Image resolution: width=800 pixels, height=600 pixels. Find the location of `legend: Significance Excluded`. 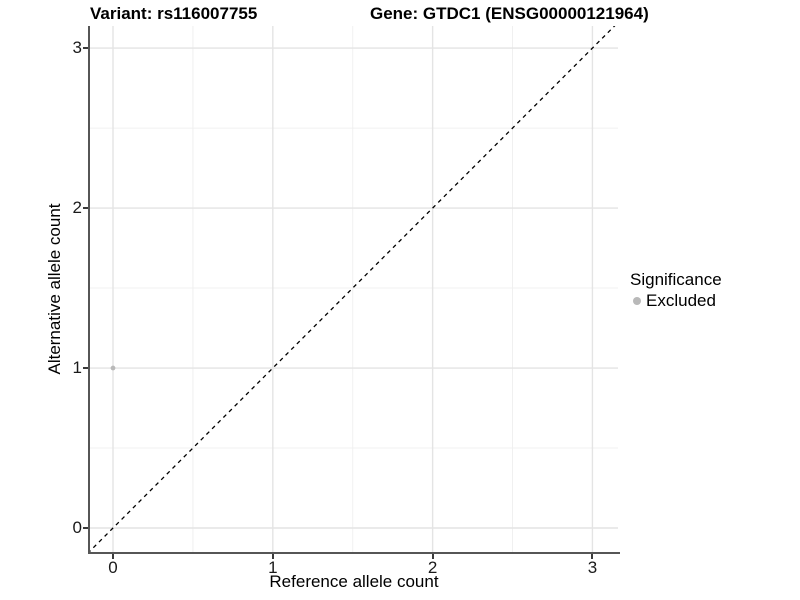

legend: Significance Excluded is located at coordinates (676, 290).